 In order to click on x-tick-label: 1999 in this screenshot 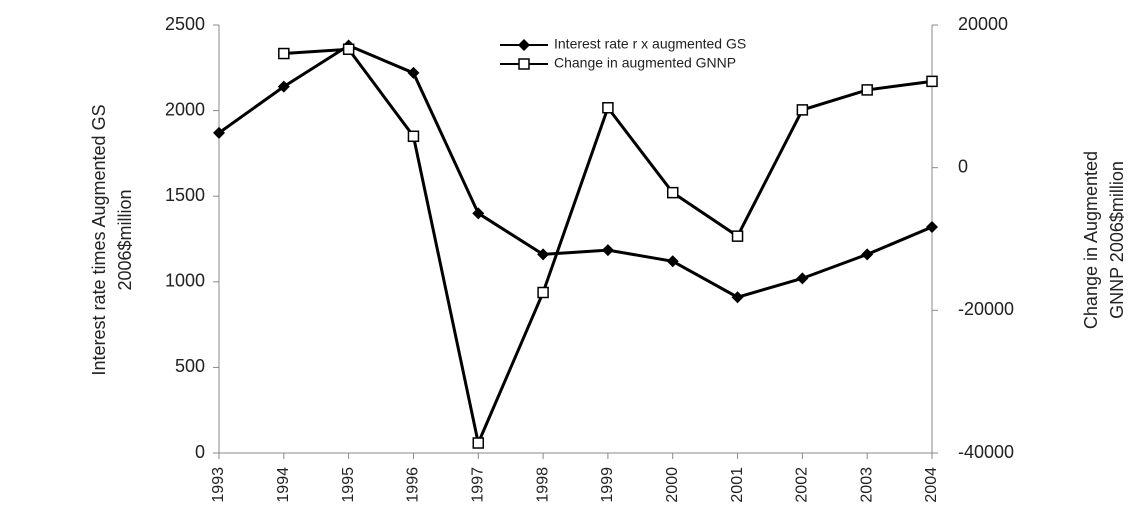, I will do `click(607, 485)`.